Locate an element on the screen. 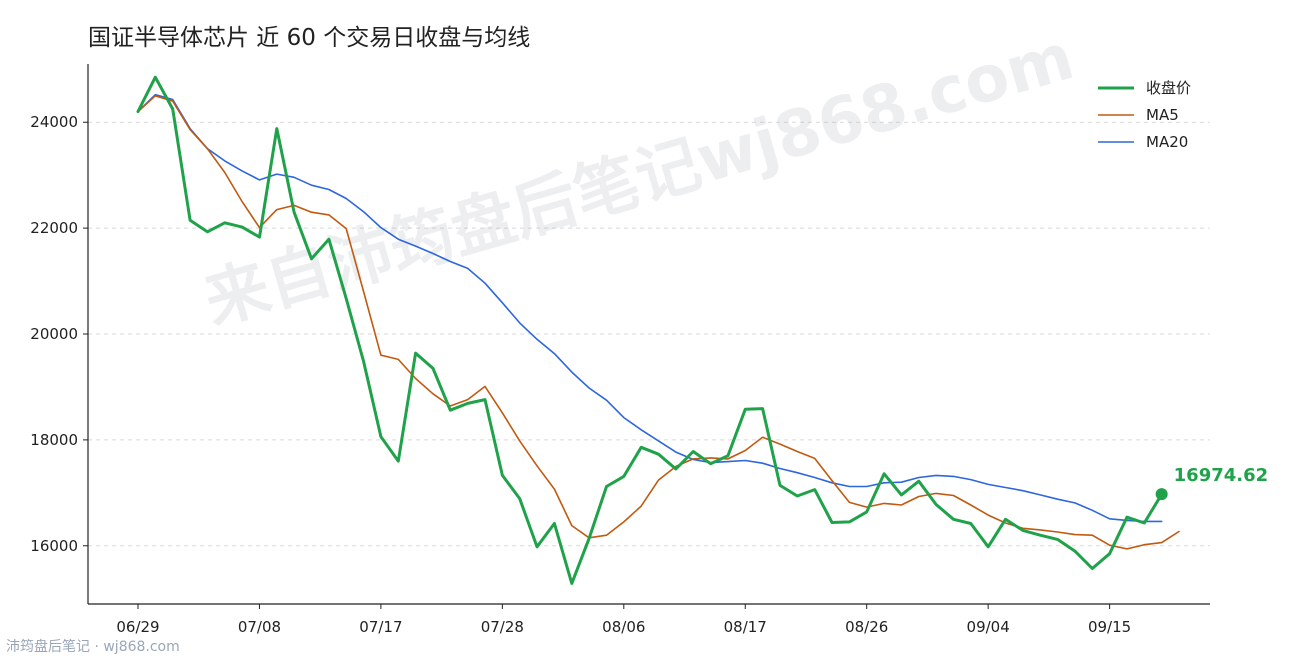 This screenshot has height=660, width=1290. y-tick-label: 20000 is located at coordinates (54, 334).